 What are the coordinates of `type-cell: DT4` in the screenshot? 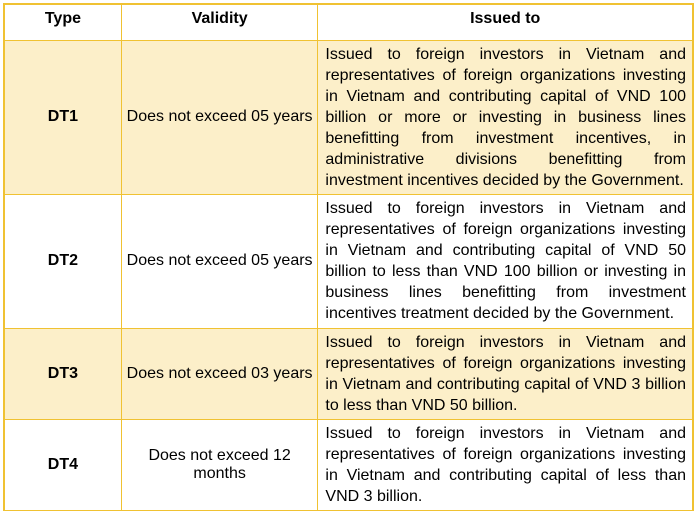 It's located at (62, 464).